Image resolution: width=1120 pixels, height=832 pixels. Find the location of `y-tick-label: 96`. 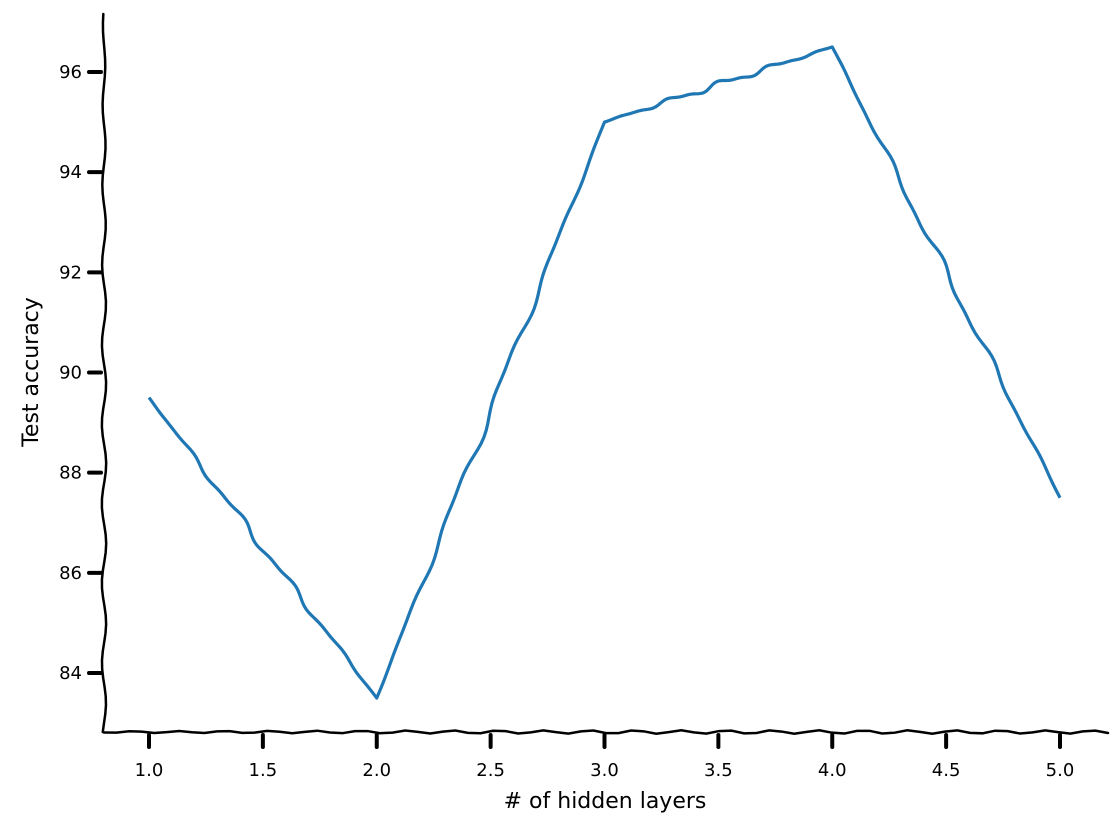

y-tick-label: 96 is located at coordinates (70, 72).